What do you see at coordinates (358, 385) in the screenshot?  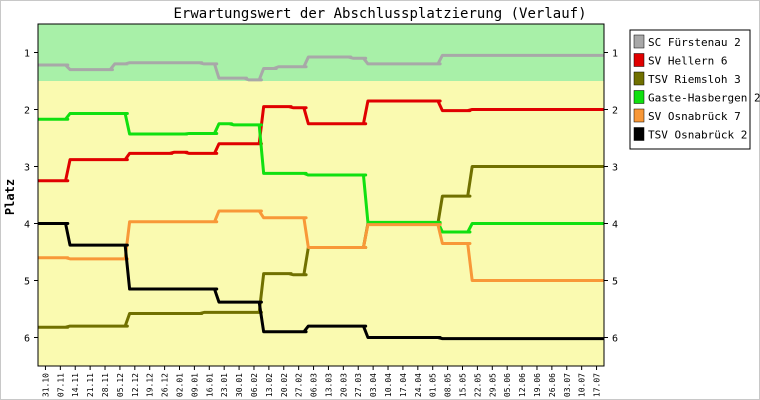 I see `x-tick-label: 27.03` at bounding box center [358, 385].